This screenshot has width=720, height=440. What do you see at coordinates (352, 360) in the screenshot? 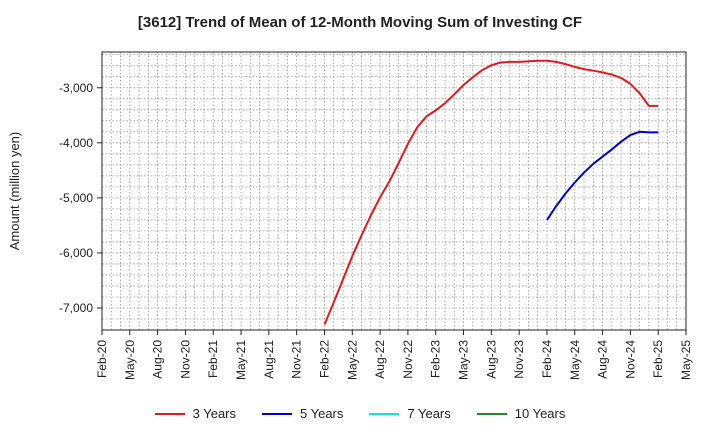
I see `x-tick-label: May-22` at bounding box center [352, 360].